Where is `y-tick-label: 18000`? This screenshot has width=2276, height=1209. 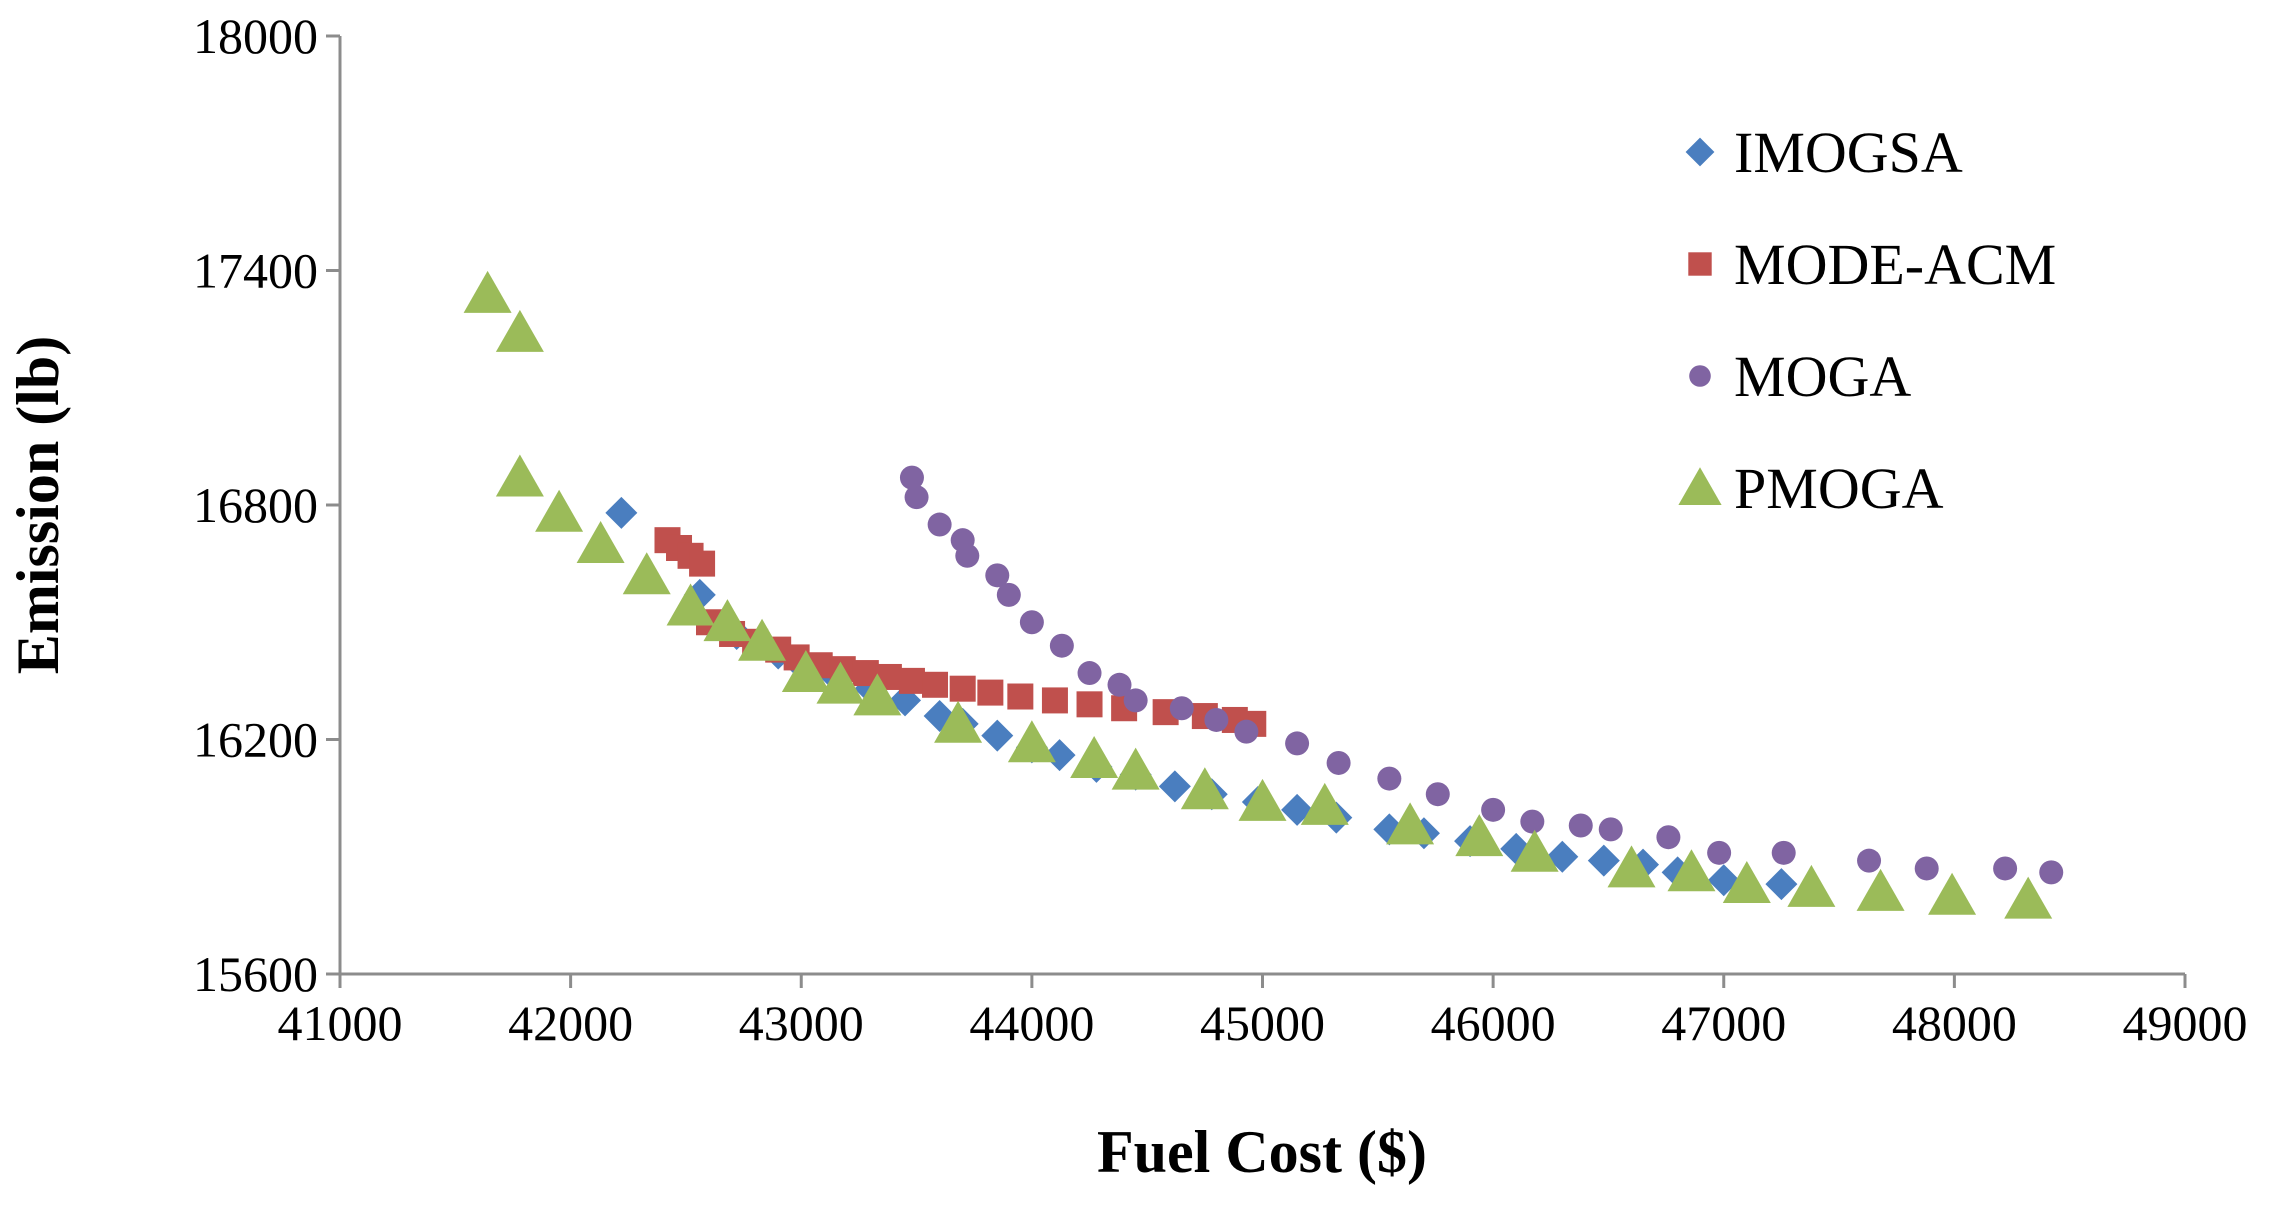 y-tick-label: 18000 is located at coordinates (255, 36).